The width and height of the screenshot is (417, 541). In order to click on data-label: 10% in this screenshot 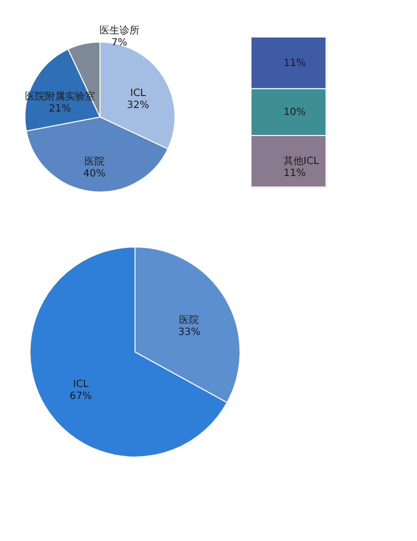, I will do `click(295, 112)`.